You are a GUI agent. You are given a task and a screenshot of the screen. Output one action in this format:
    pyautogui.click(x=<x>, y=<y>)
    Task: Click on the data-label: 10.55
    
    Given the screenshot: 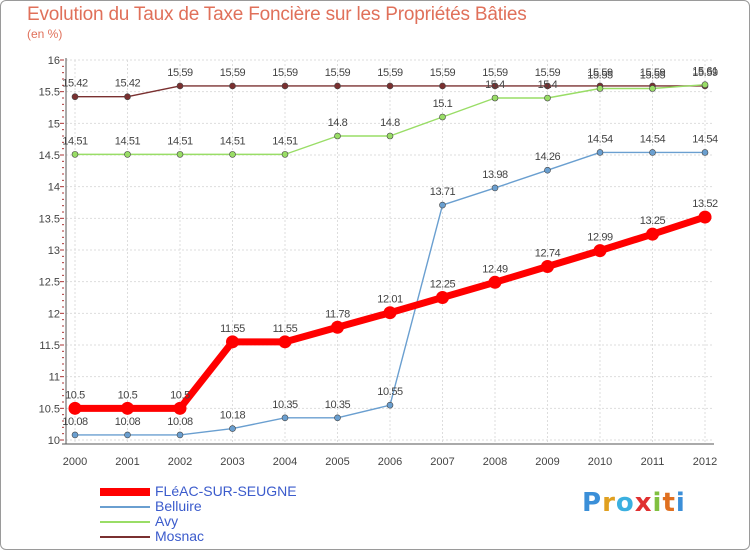 What is the action you would take?
    pyautogui.click(x=390, y=392)
    